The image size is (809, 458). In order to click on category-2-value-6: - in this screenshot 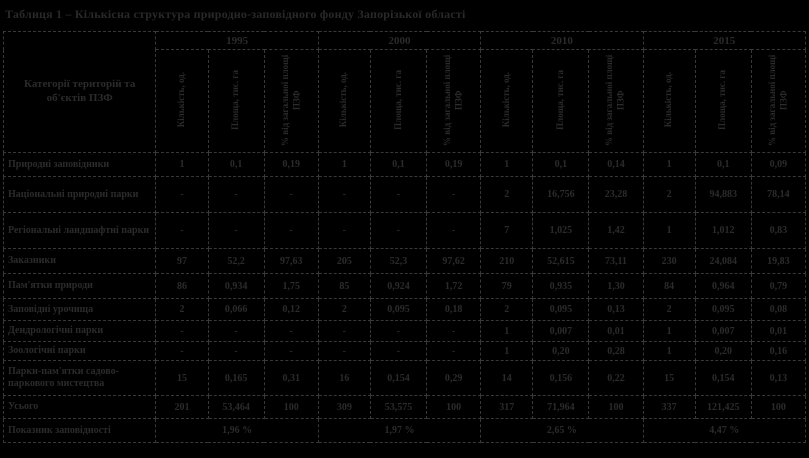, I will do `click(453, 194)`.